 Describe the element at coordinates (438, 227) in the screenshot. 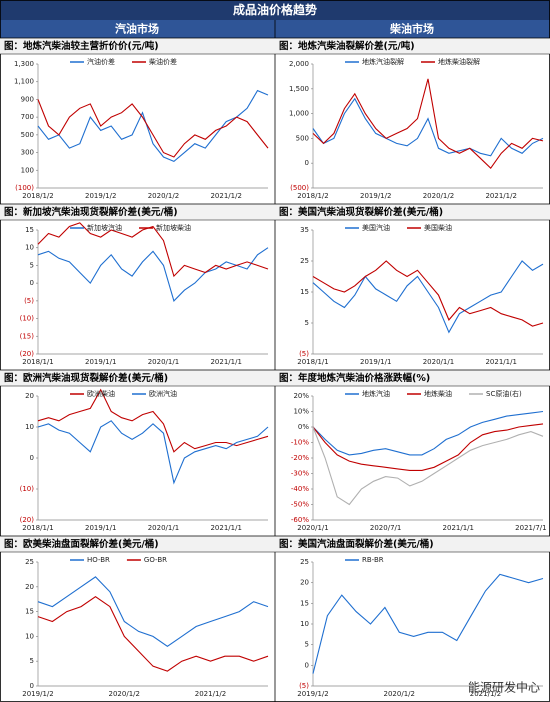

I see `legend-label: 美国柴油` at that location.